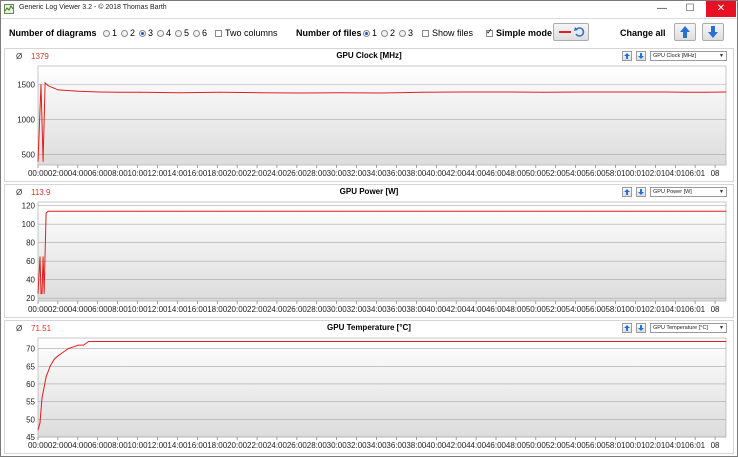  Describe the element at coordinates (721, 9) in the screenshot. I see `close-button: ✕` at that location.